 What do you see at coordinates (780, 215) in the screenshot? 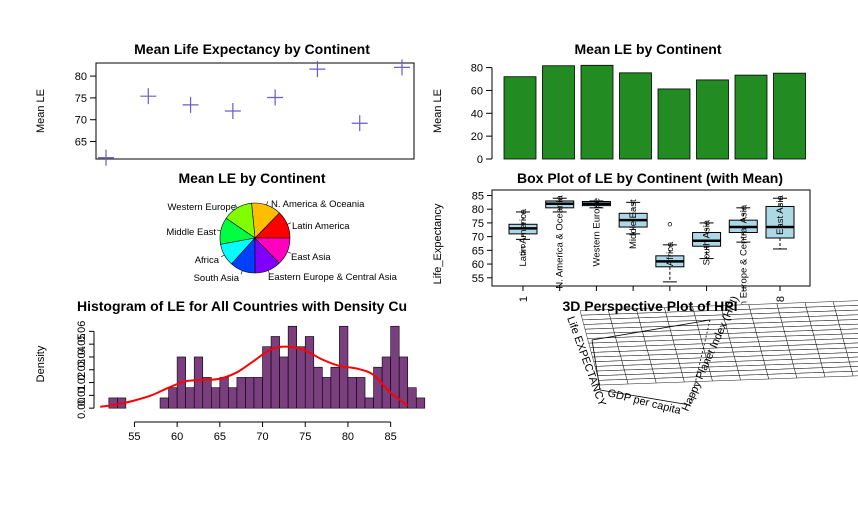
I see `box-category-label: East Asia` at bounding box center [780, 215].